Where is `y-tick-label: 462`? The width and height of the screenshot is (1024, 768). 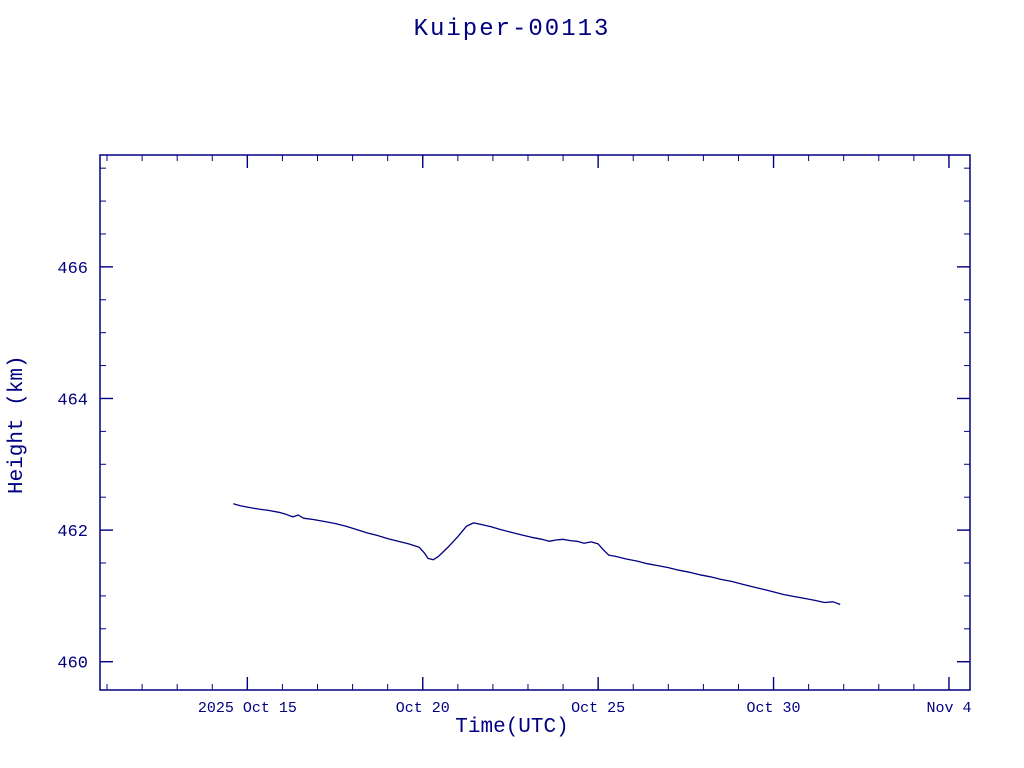
y-tick-label: 462 is located at coordinates (72, 532).